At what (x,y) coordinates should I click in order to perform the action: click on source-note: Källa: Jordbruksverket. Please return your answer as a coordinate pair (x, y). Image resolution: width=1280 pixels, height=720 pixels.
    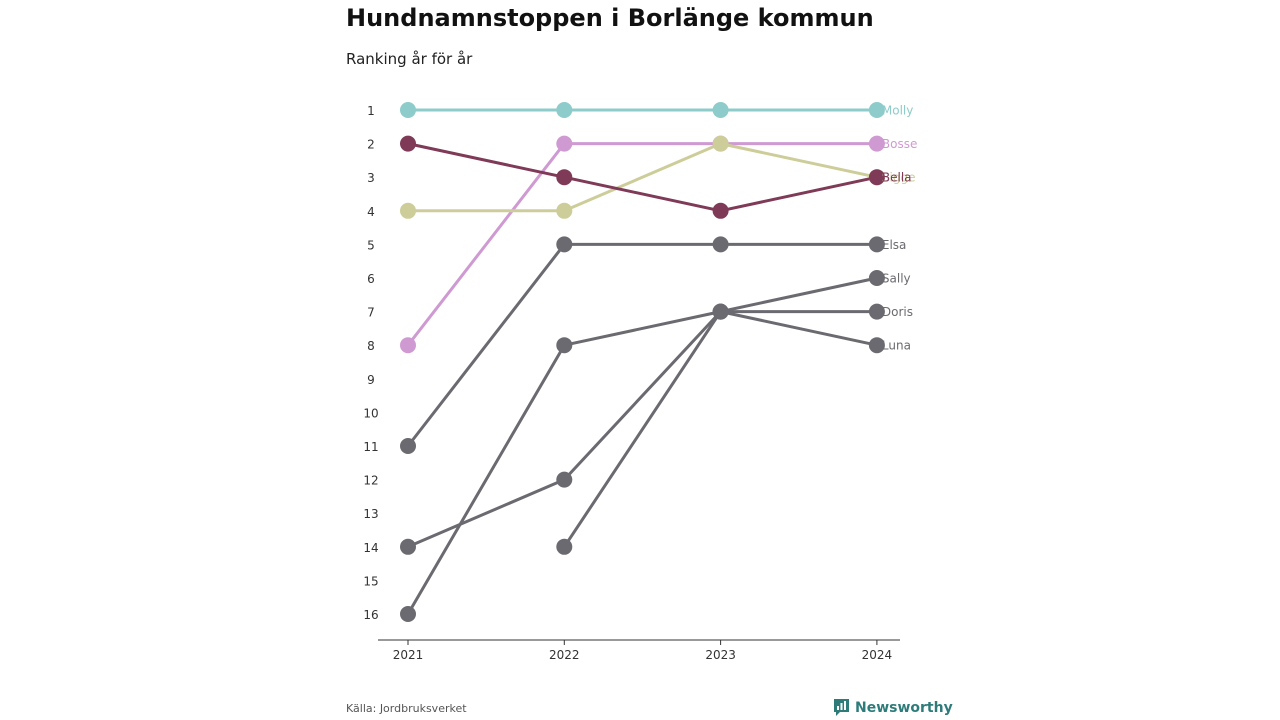
    Looking at the image, I should click on (406, 708).